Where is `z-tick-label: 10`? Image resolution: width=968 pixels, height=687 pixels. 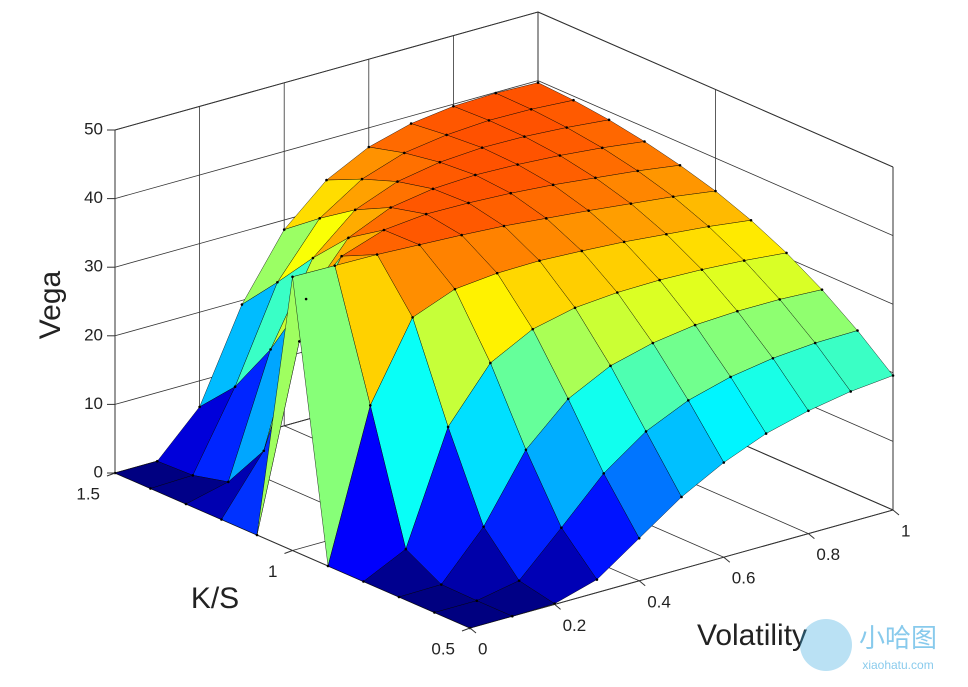 z-tick-label: 10 is located at coordinates (93, 403).